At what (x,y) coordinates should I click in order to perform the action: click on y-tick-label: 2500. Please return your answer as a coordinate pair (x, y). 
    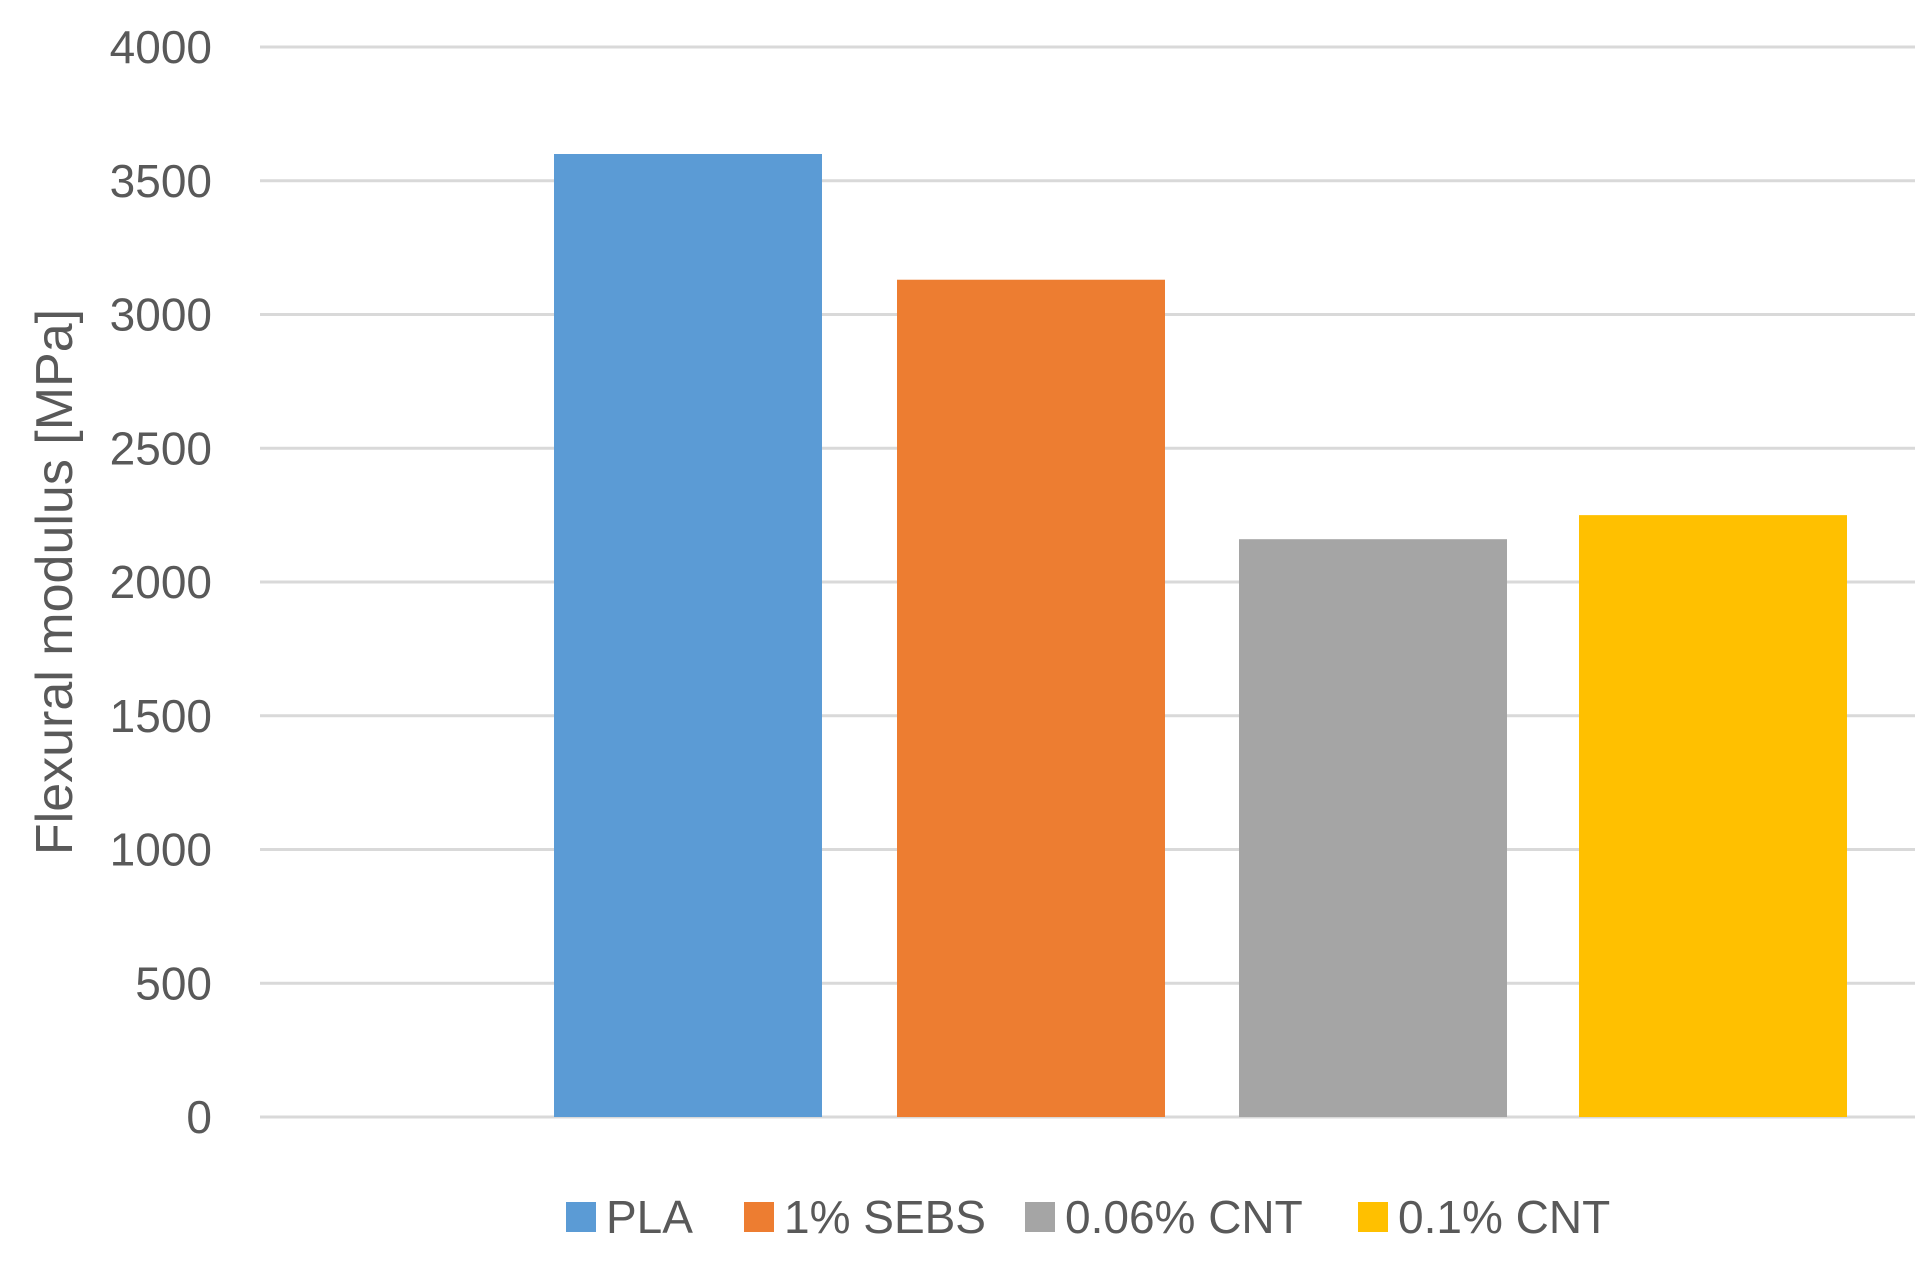
    Looking at the image, I should click on (161, 448).